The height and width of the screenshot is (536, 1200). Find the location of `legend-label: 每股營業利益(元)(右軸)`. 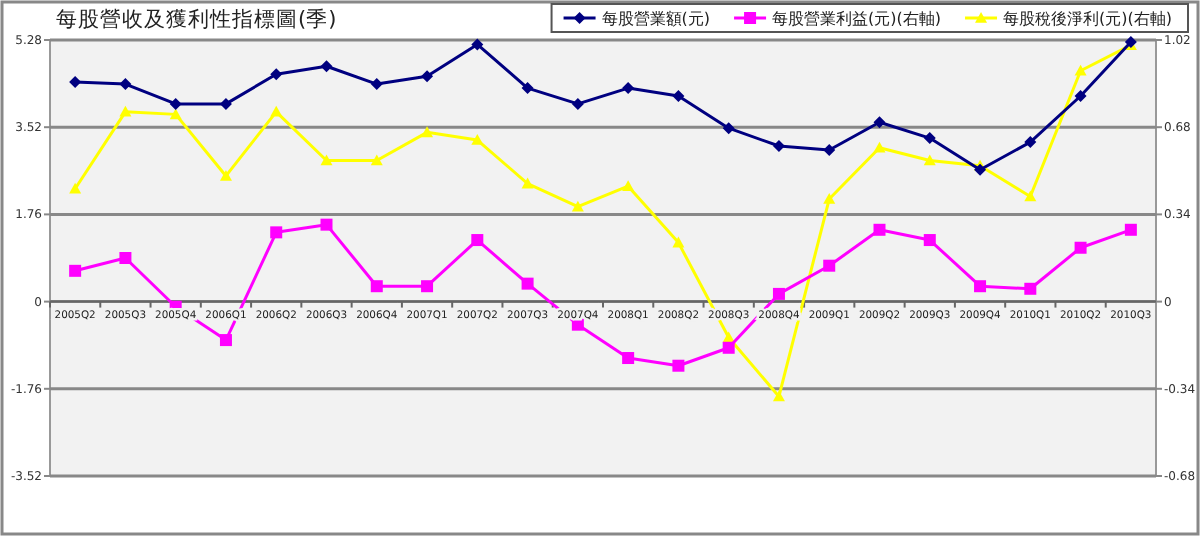

legend-label: 每股營業利益(元)(右軸) is located at coordinates (857, 19).